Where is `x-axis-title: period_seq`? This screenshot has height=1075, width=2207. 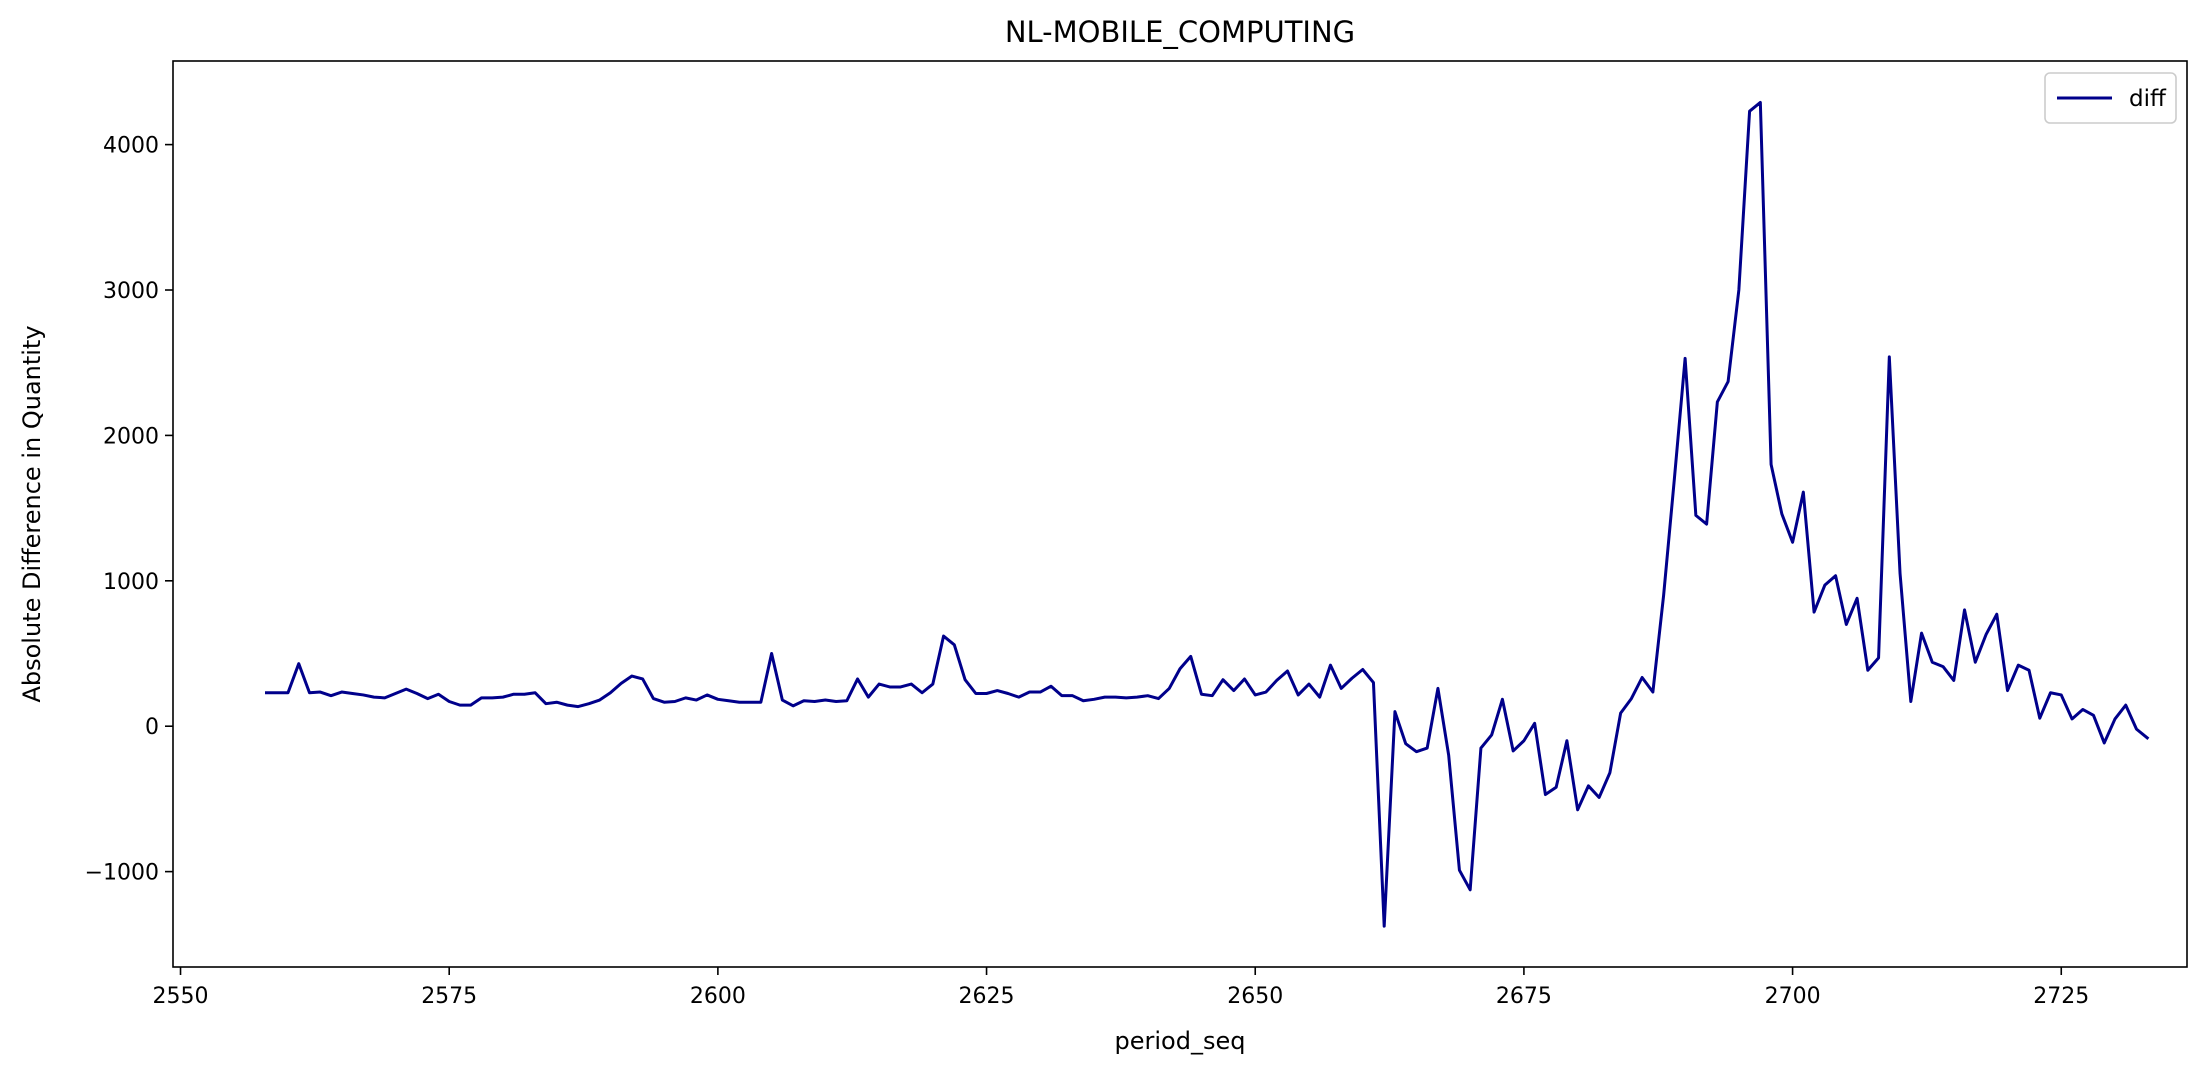 x-axis-title: period_seq is located at coordinates (1180, 1041).